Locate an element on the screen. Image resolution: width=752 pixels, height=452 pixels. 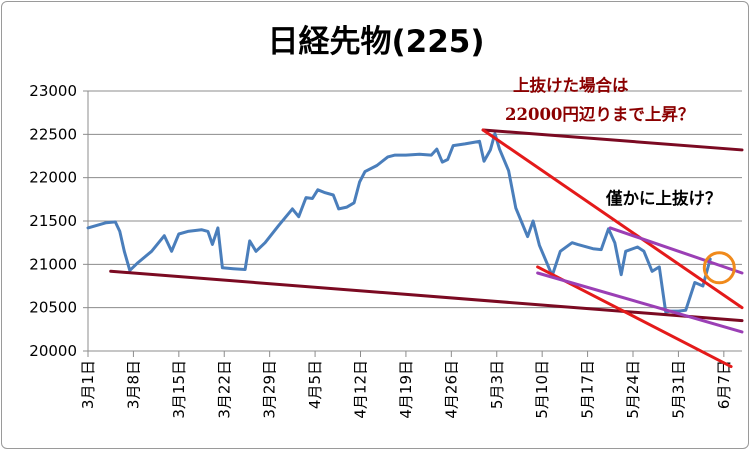
y-tick-label-22000: 22000 is located at coordinates (53, 178).